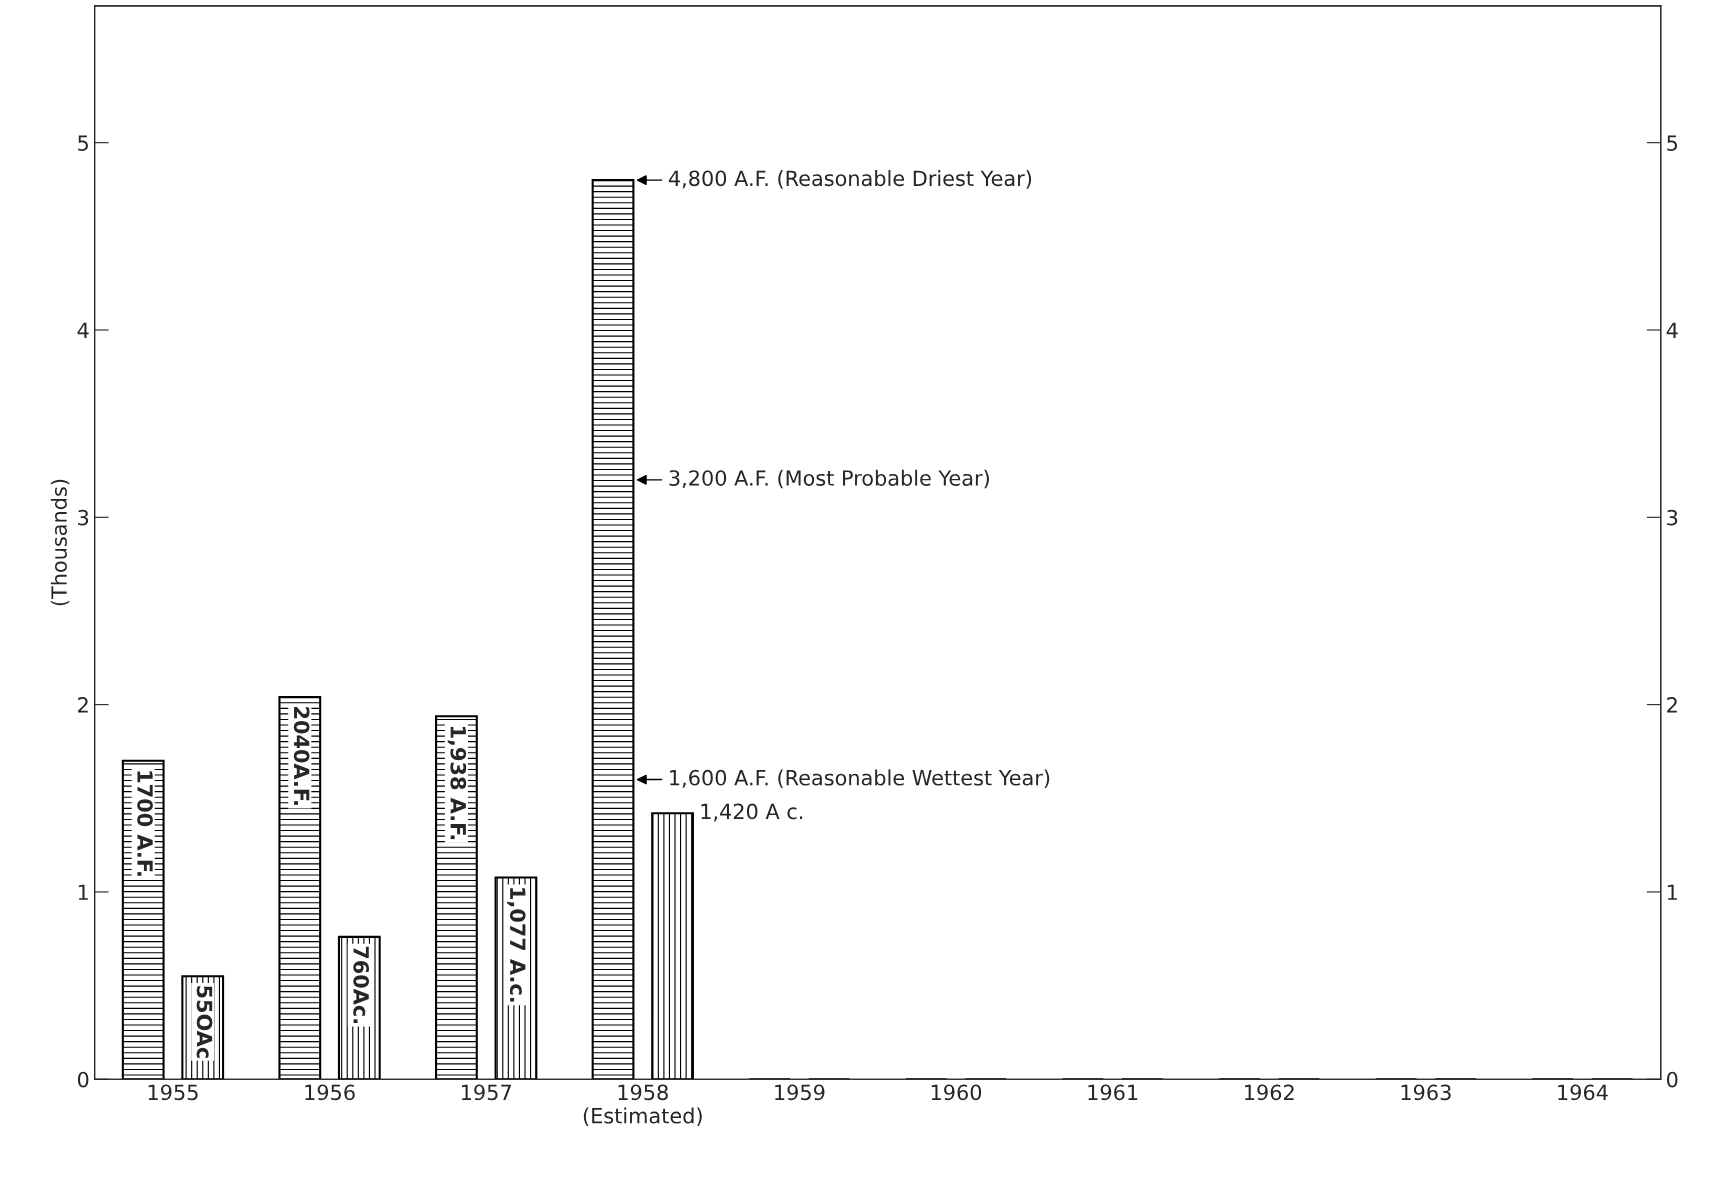 The height and width of the screenshot is (1186, 1721). What do you see at coordinates (60, 542) in the screenshot?
I see `y-axis-title: (Thousands)` at bounding box center [60, 542].